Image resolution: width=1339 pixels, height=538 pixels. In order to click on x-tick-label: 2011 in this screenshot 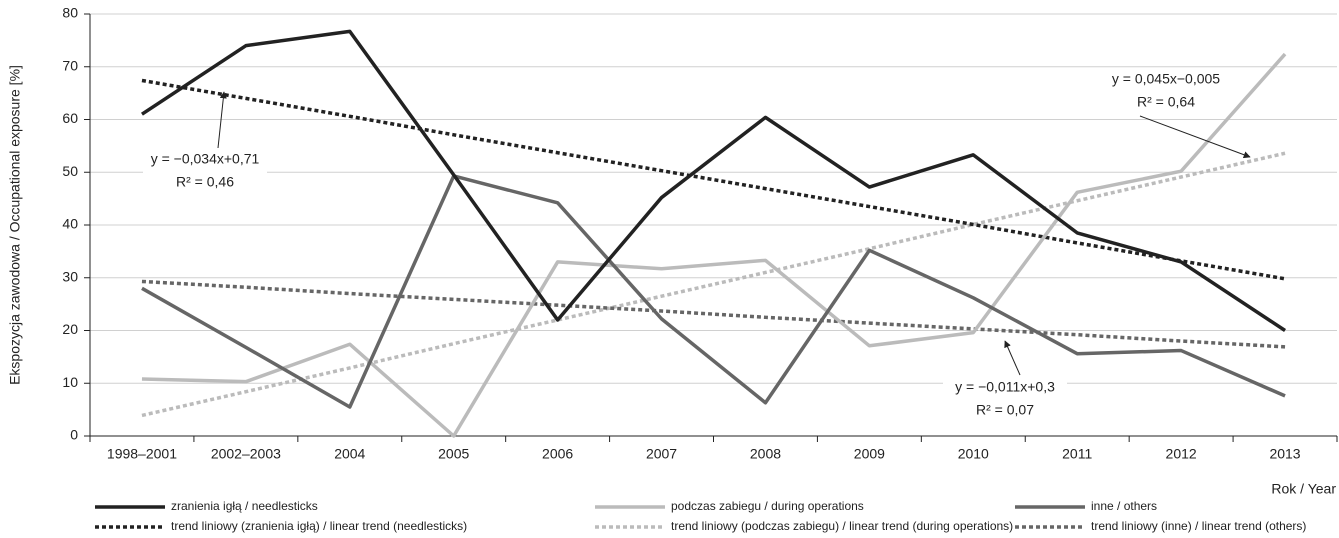, I will do `click(1077, 454)`.